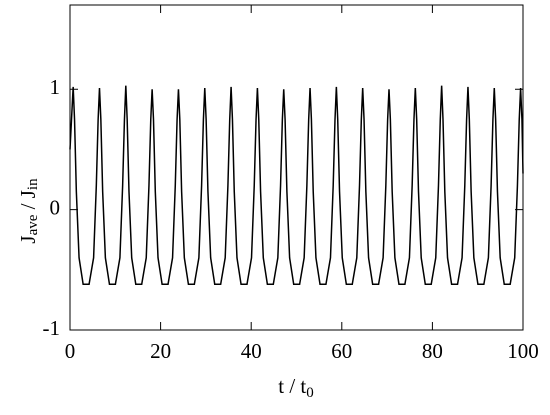 Image resolution: width=550 pixels, height=415 pixels. Describe the element at coordinates (341, 351) in the screenshot. I see `x-tick-label: 60` at that location.